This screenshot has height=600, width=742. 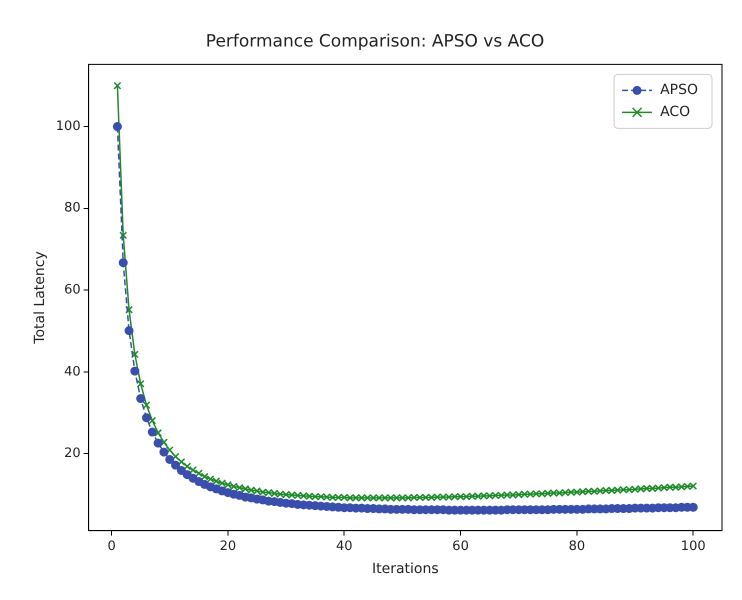 I want to click on y-tick-label: 40, so click(x=72, y=372).